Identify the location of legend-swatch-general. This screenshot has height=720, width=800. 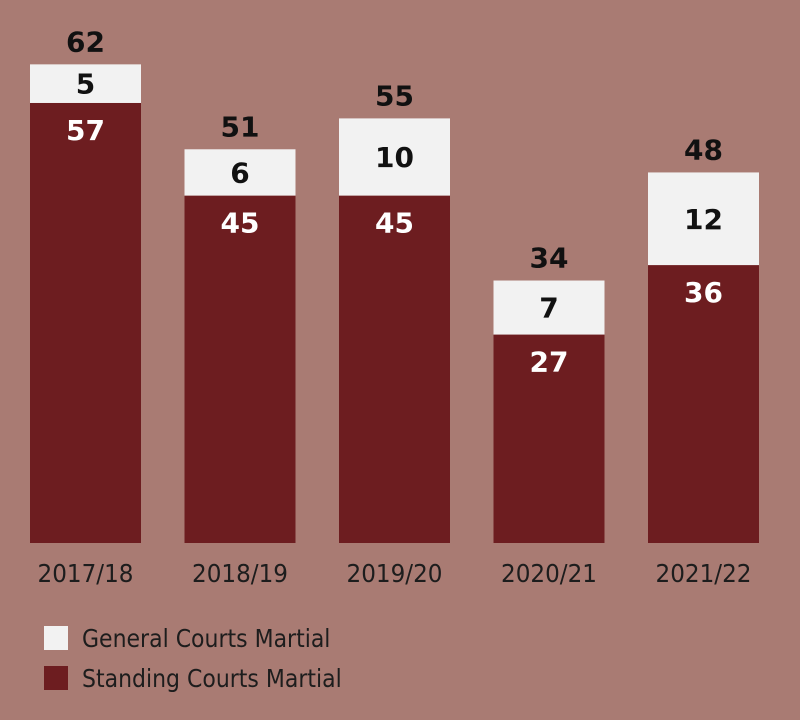
(56, 638).